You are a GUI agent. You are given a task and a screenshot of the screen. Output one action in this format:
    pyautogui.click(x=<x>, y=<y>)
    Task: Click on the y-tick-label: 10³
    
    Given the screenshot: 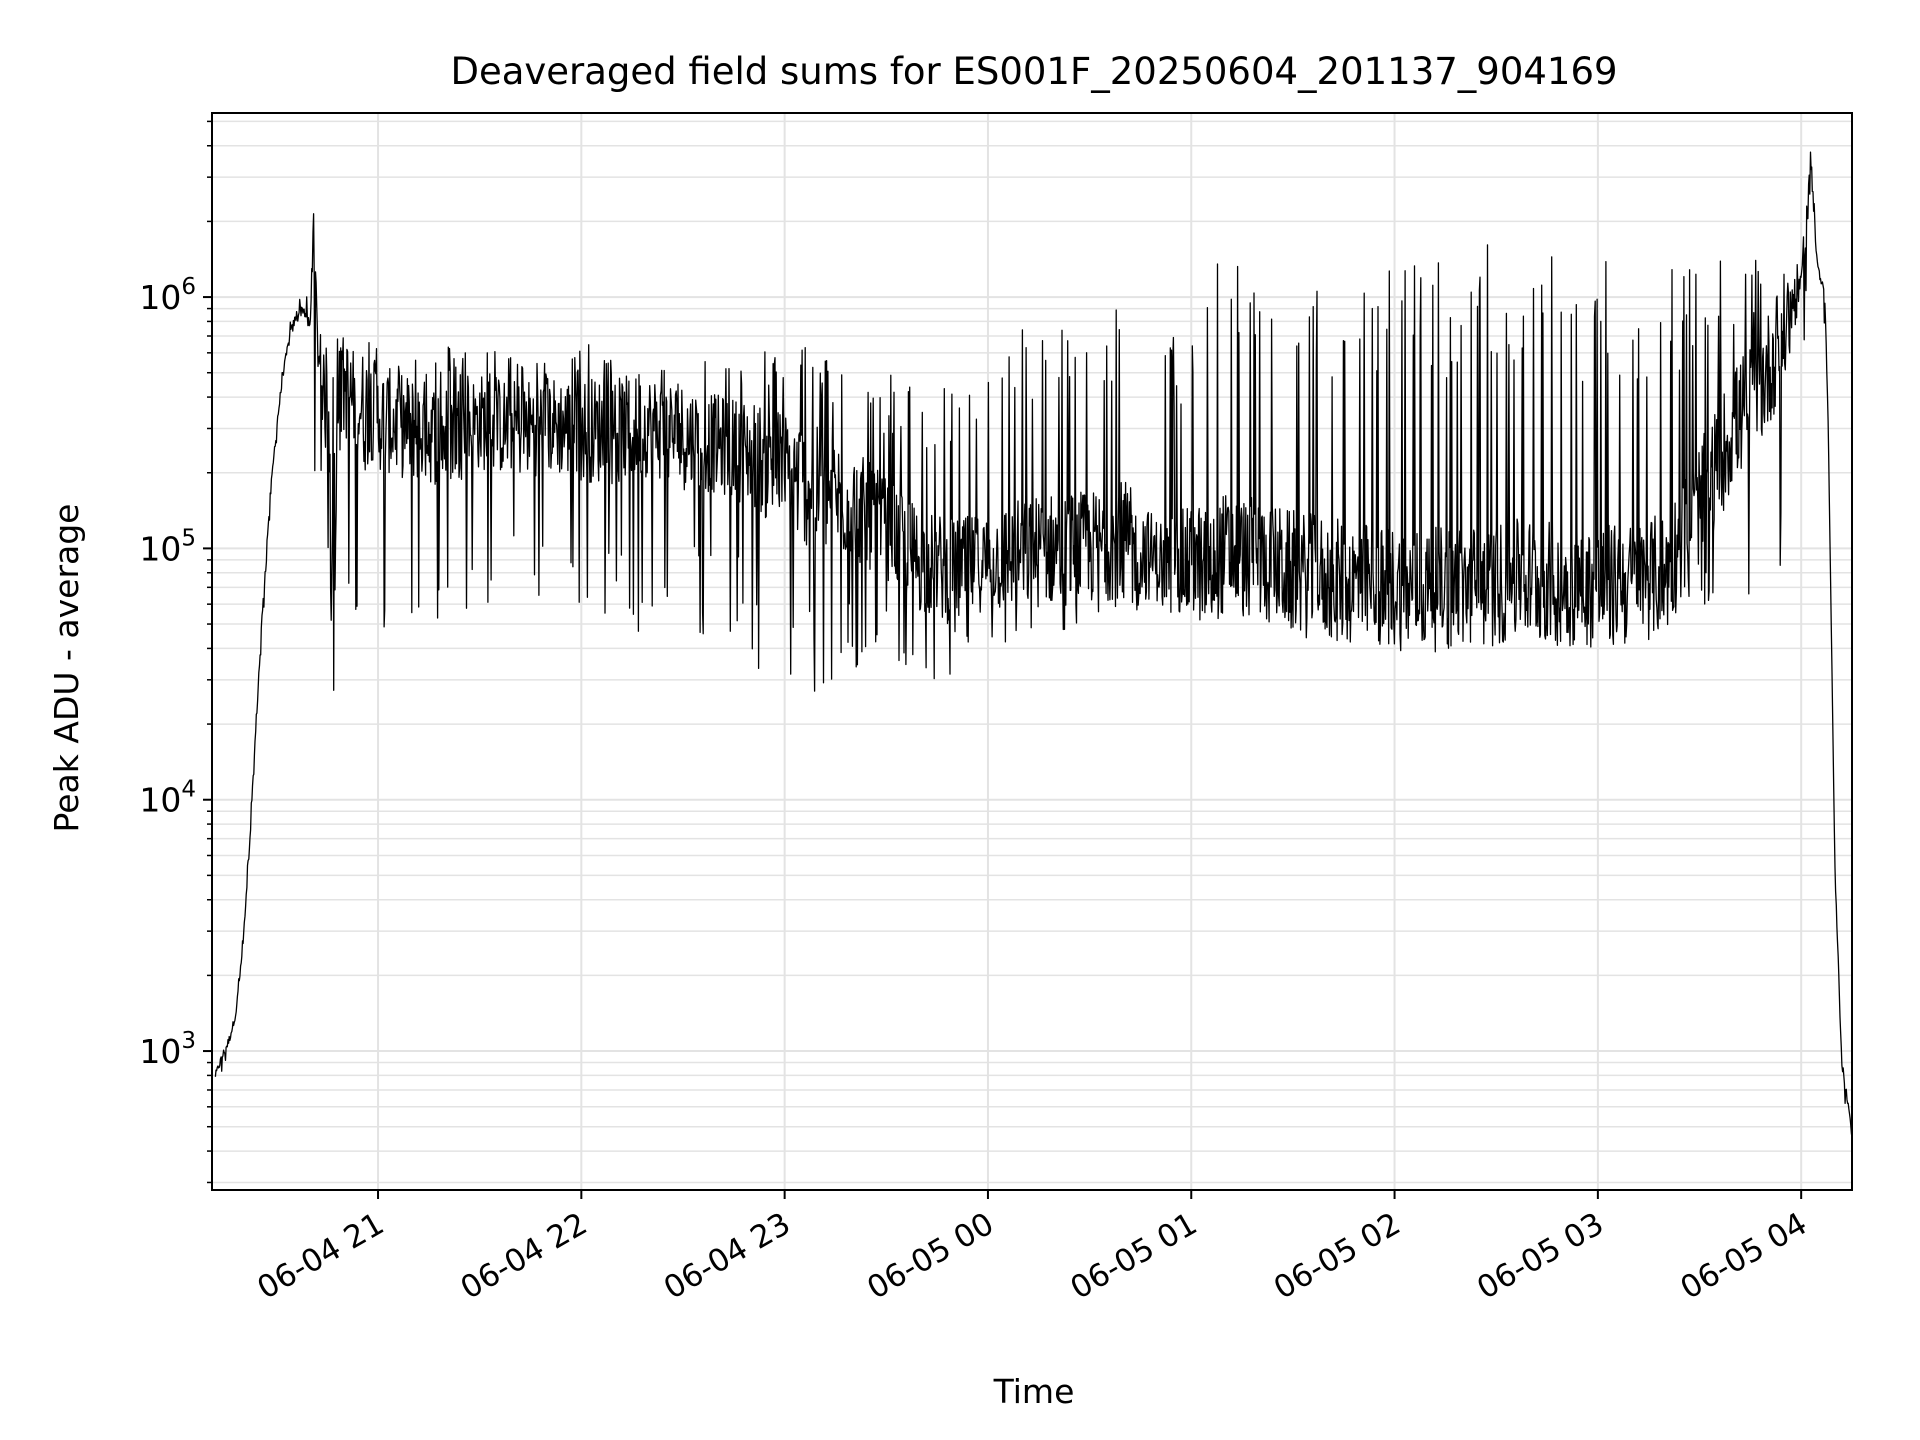 What is the action you would take?
    pyautogui.click(x=167, y=1049)
    